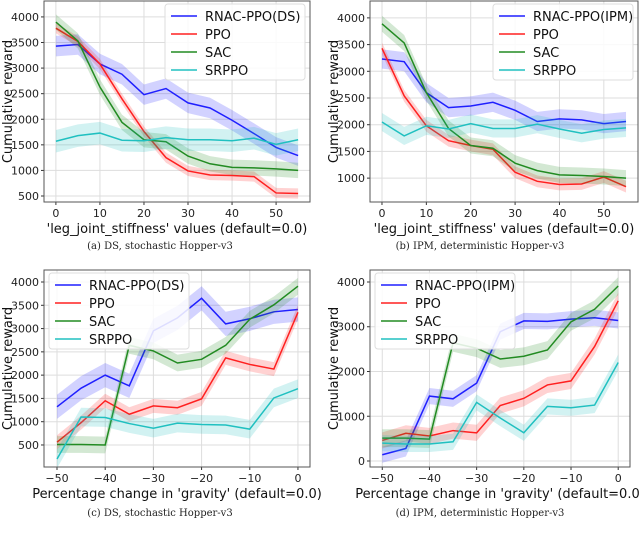  Describe the element at coordinates (160, 246) in the screenshot. I see `subplot-caption: (a) DS, stochastic Hopper-v3` at that location.